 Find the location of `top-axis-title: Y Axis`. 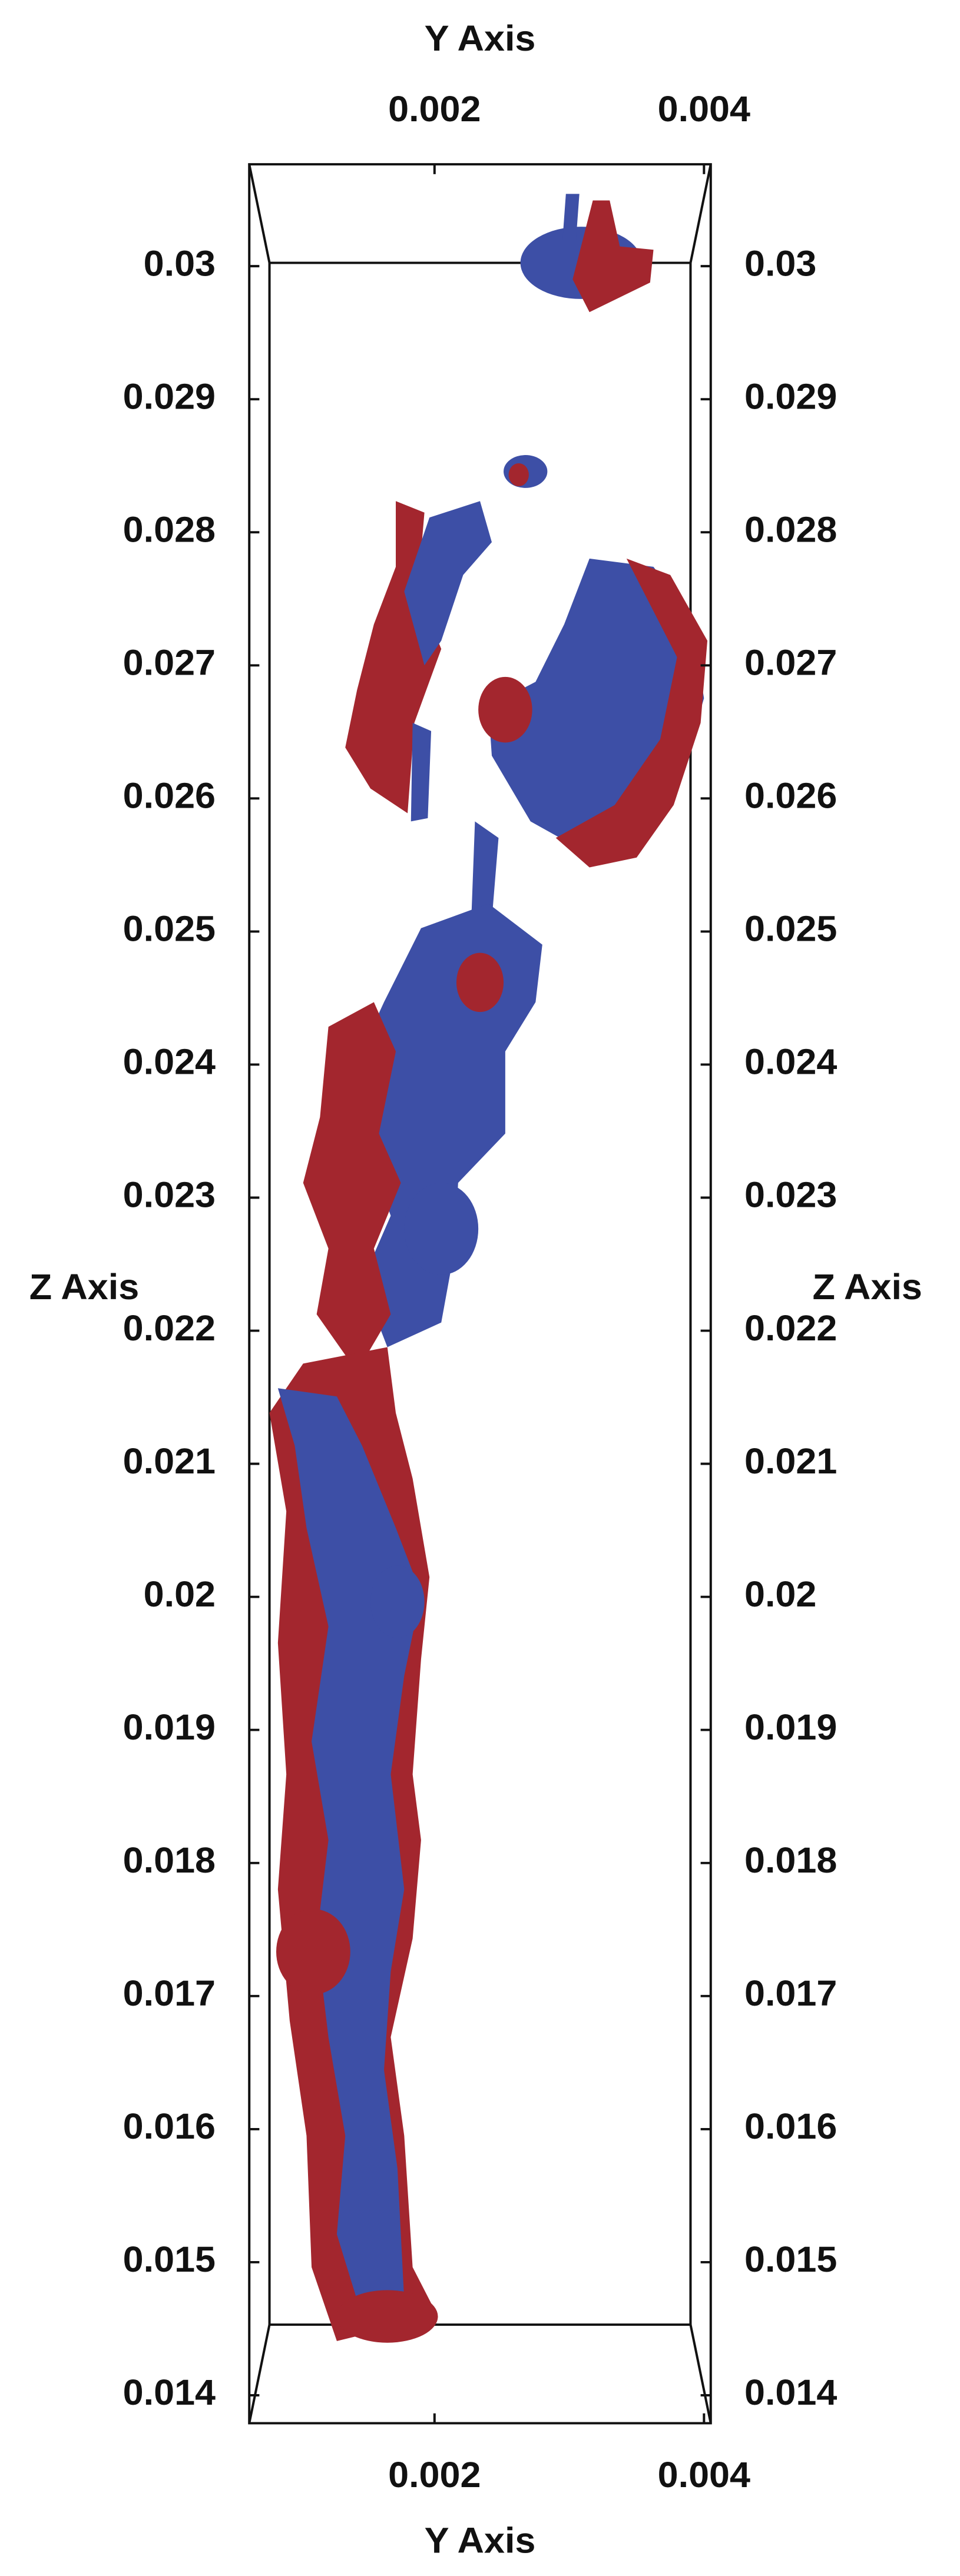

top-axis-title: Y Axis is located at coordinates (481, 39).